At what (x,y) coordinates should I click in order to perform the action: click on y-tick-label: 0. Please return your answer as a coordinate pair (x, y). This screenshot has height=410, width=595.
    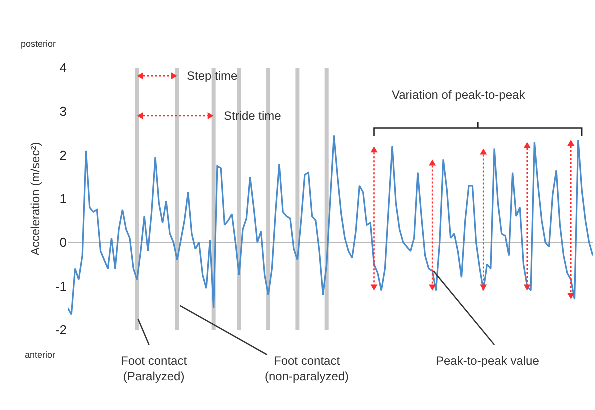
    Looking at the image, I should click on (63, 242).